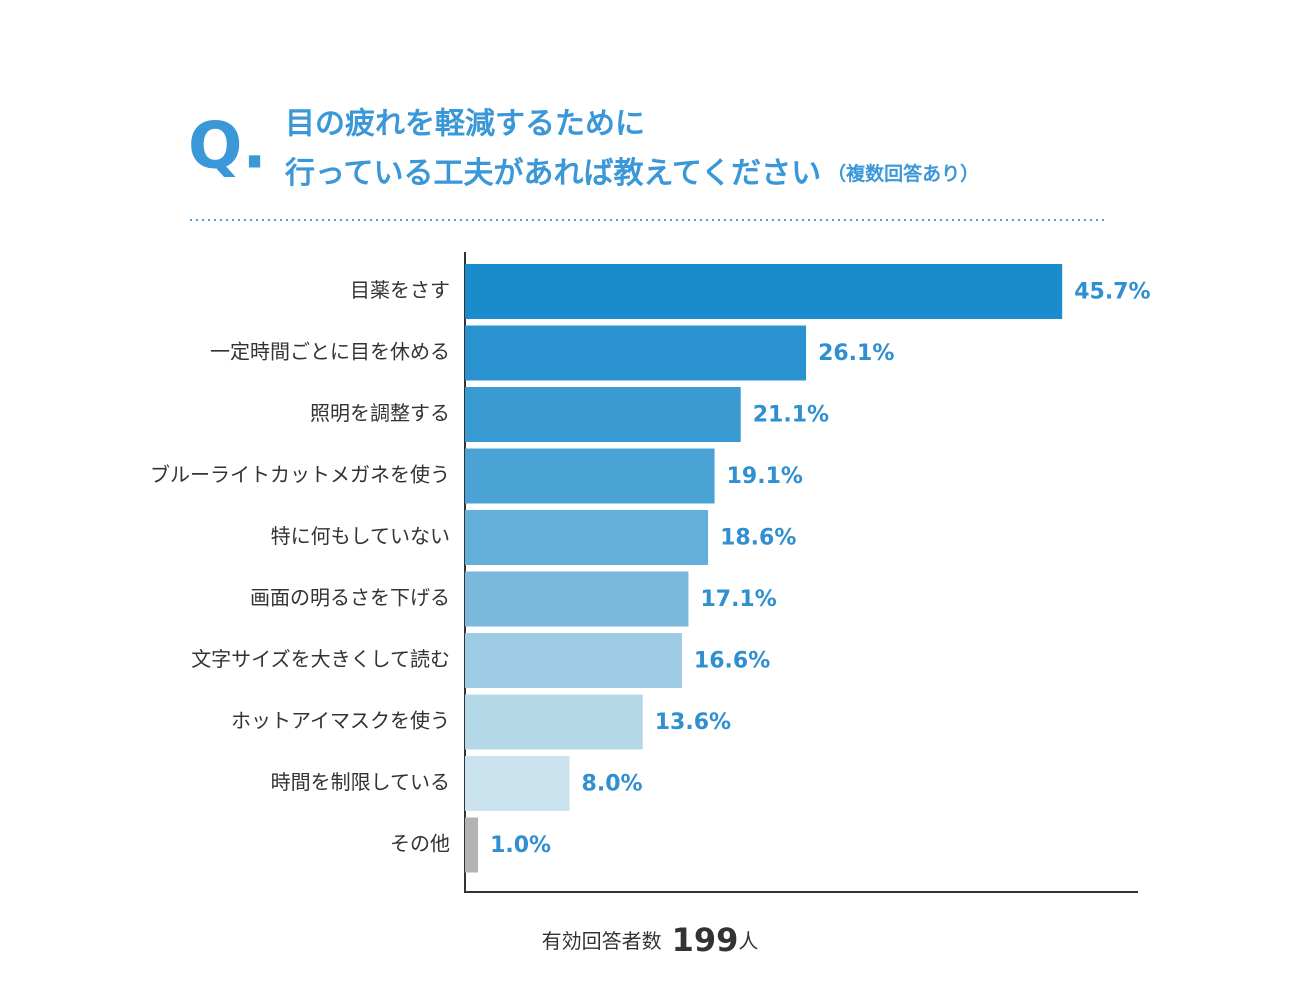 Image resolution: width=1300 pixels, height=1000 pixels. Describe the element at coordinates (320, 659) in the screenshot. I see `y-tick-label: 文字サイズを大きくして読む` at that location.